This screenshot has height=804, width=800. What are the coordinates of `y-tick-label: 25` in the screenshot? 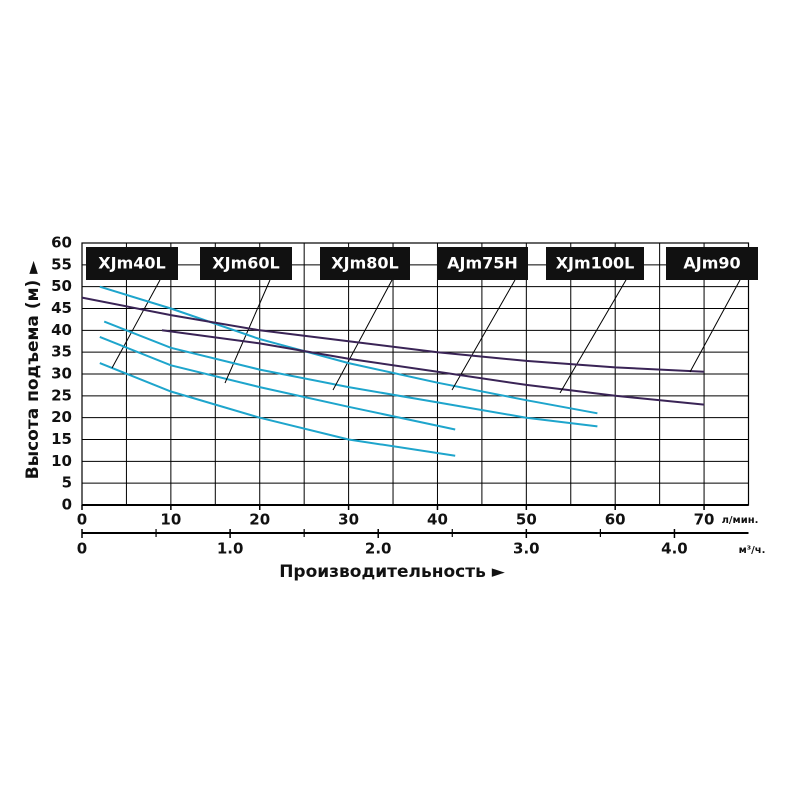 It's located at (61, 395).